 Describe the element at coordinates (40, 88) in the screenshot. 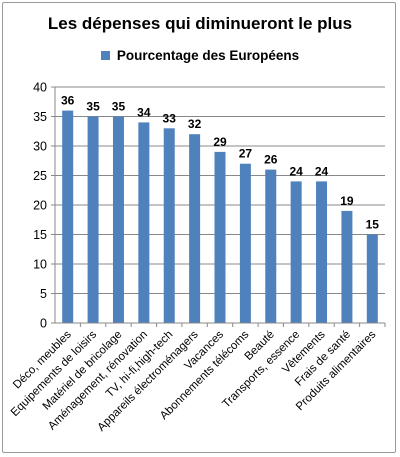

I see `y-tick-label: 40` at that location.